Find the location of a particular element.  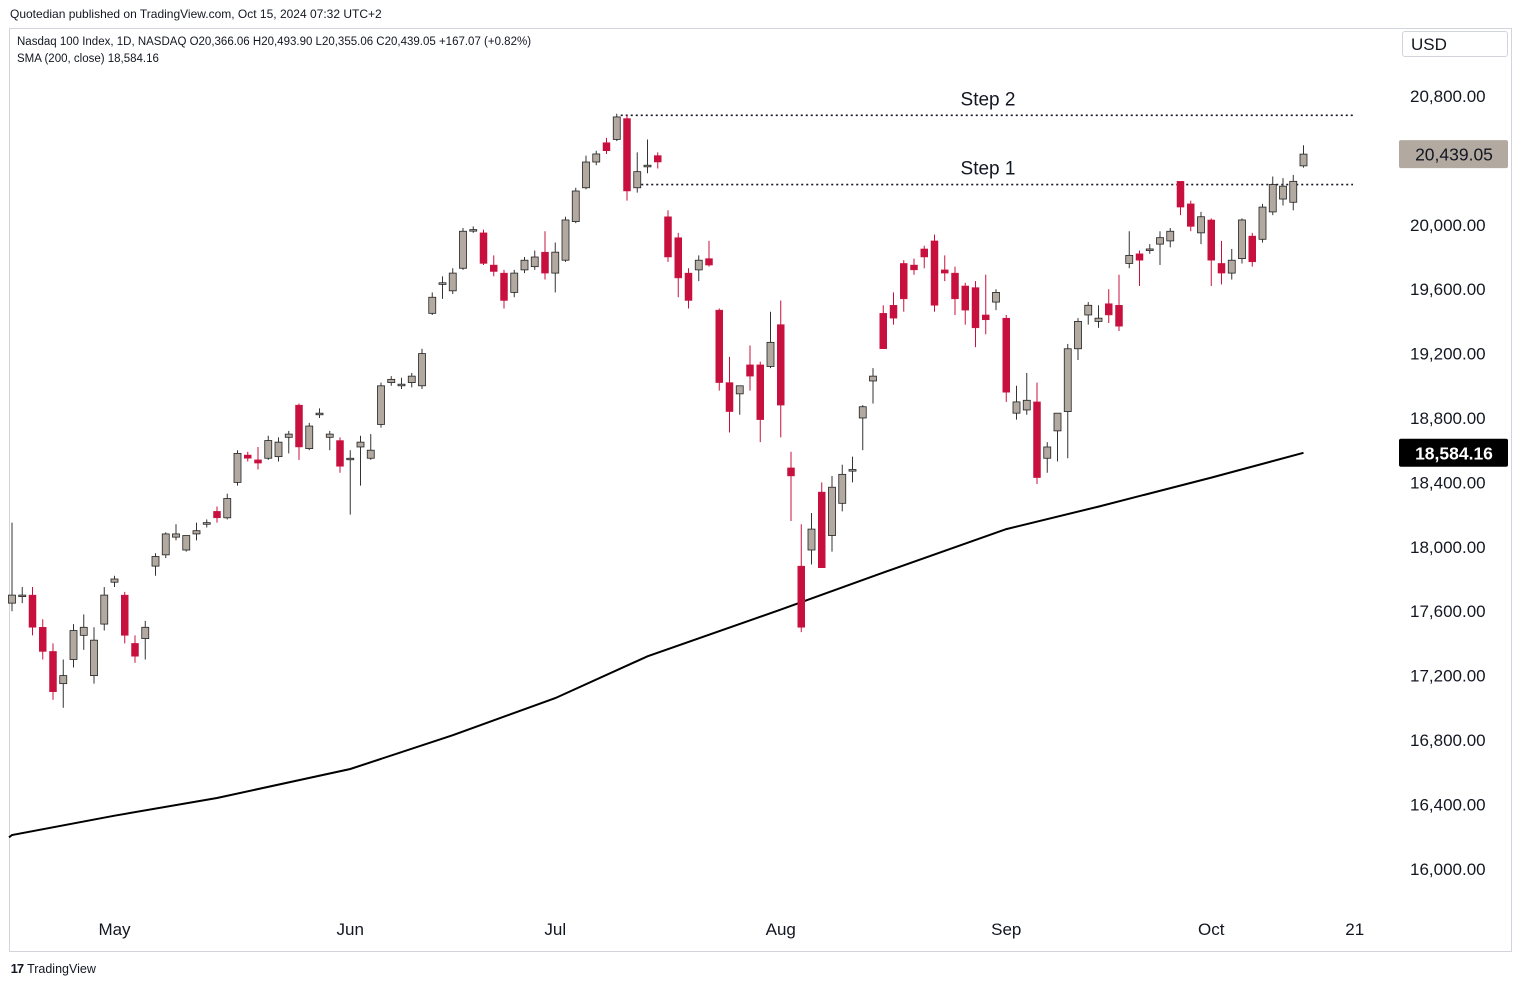

x-tick-label: Jul is located at coordinates (555, 929).